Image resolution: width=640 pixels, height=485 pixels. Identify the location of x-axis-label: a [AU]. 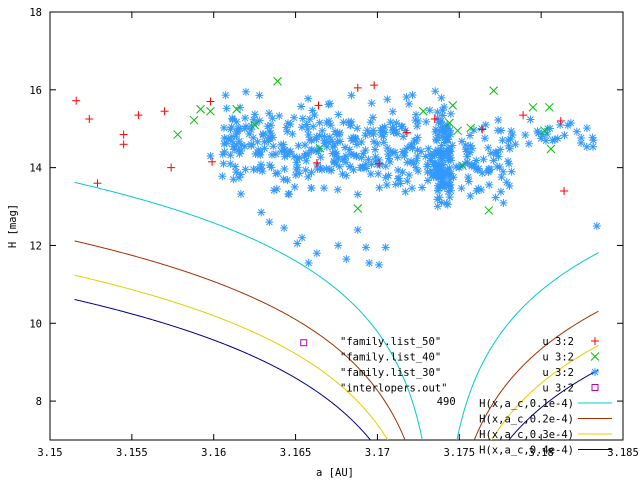
(335, 473).